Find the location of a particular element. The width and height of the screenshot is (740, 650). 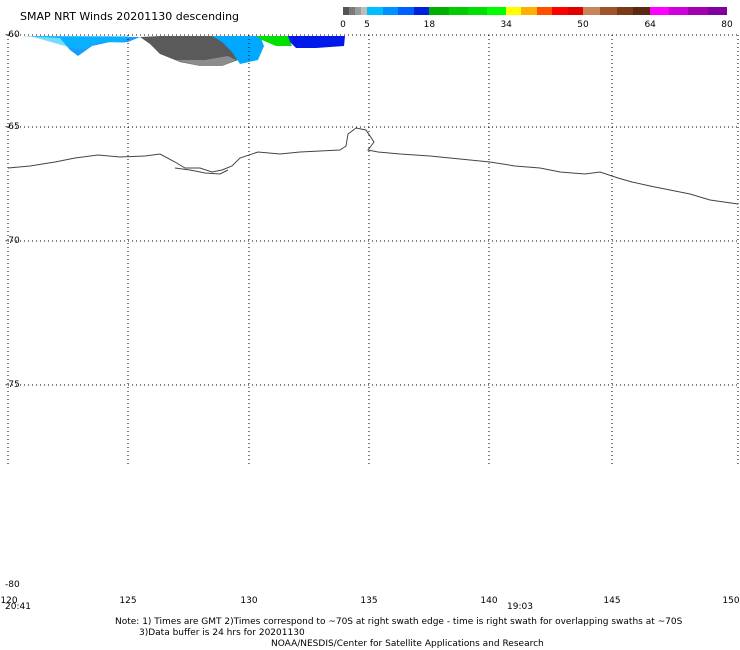

coastline-inlet is located at coordinates (201, 171).